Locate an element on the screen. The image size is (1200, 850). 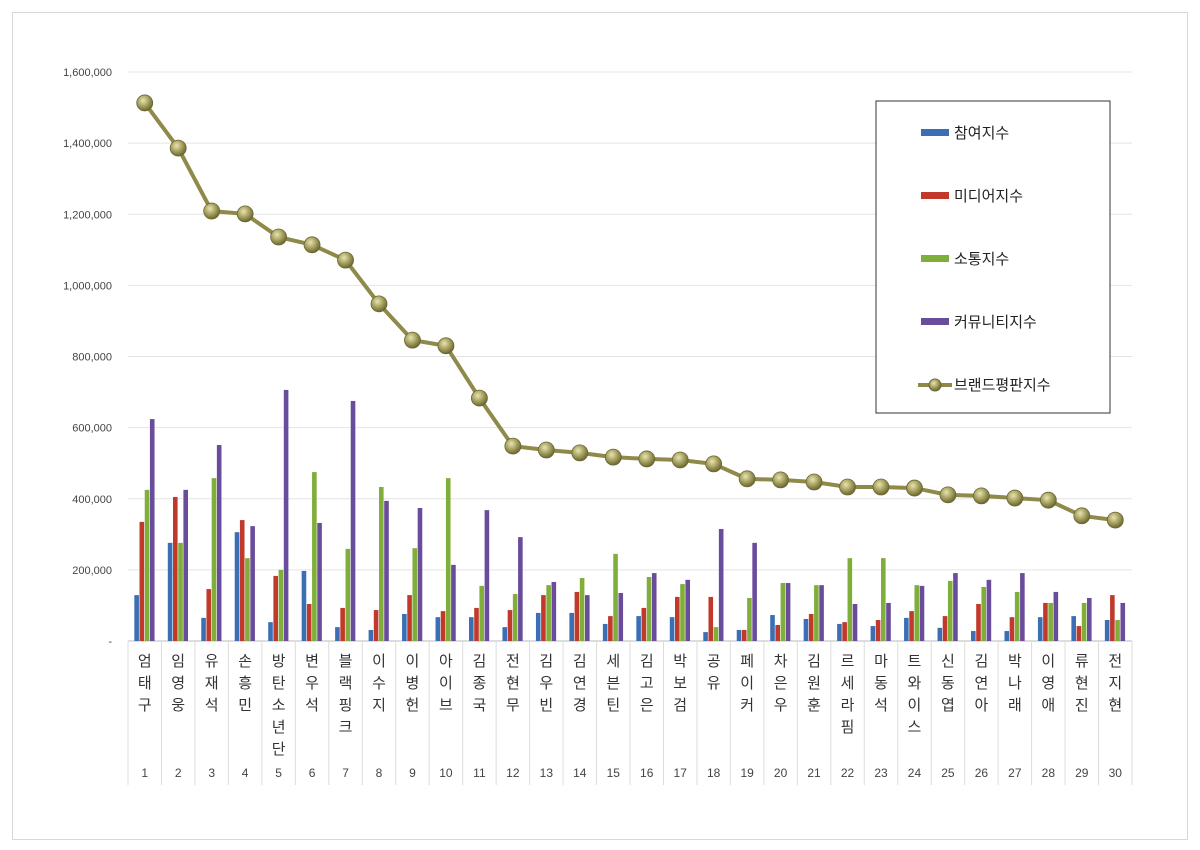
rank-label: 24 is located at coordinates (915, 773).